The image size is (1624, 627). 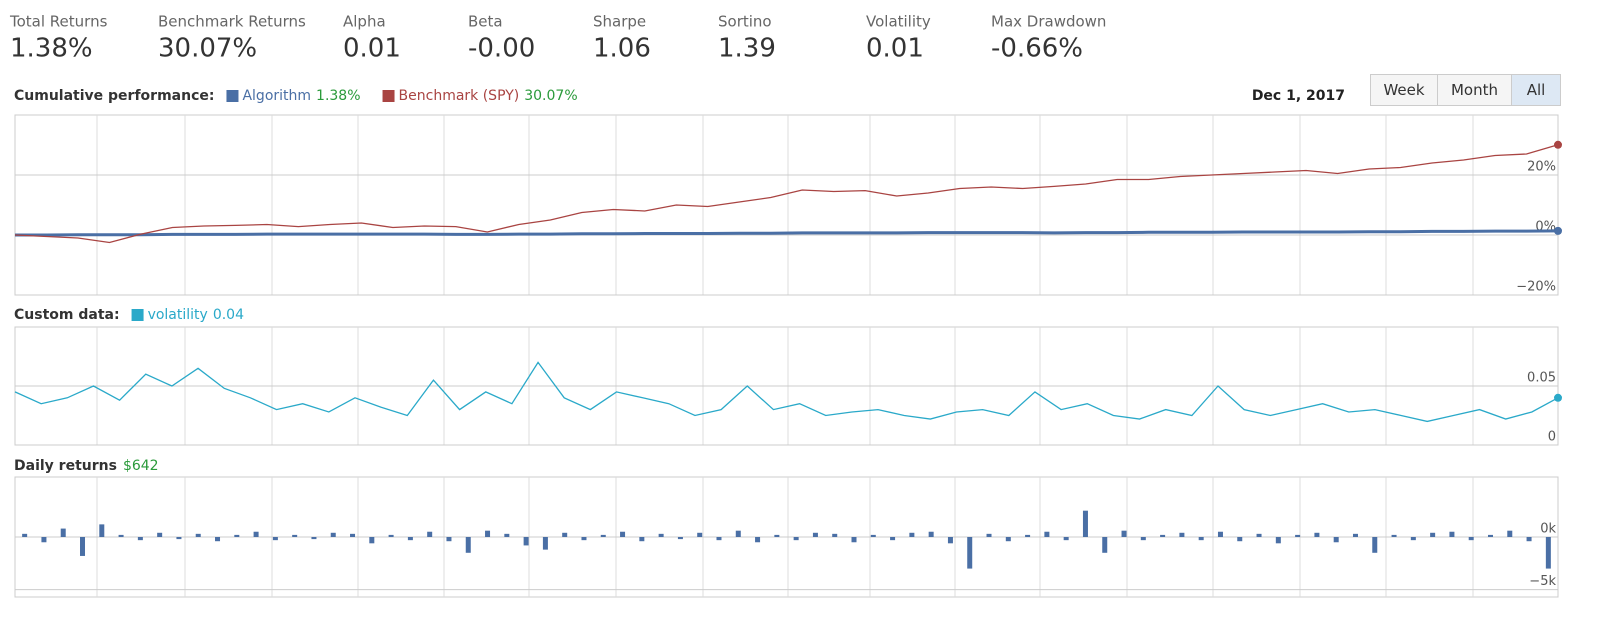 I want to click on chart-label: Daily returns, so click(x=65, y=466).